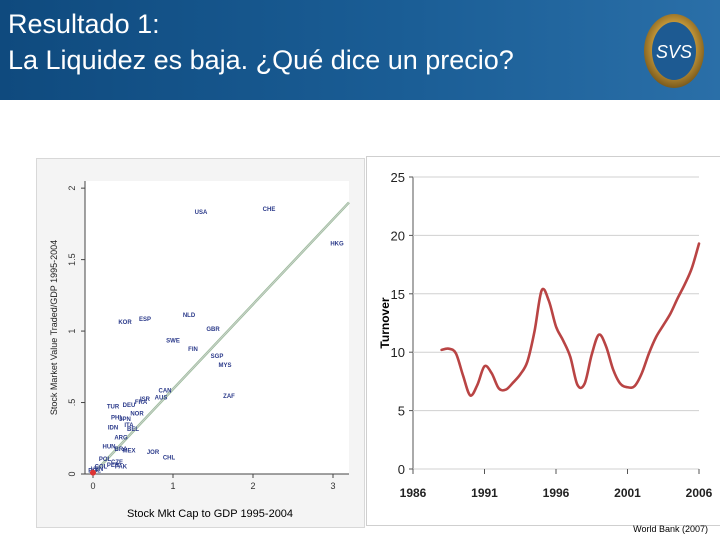 The image size is (720, 540). Describe the element at coordinates (172, 486) in the screenshot. I see `scatter-x-tick-label: 1` at that location.